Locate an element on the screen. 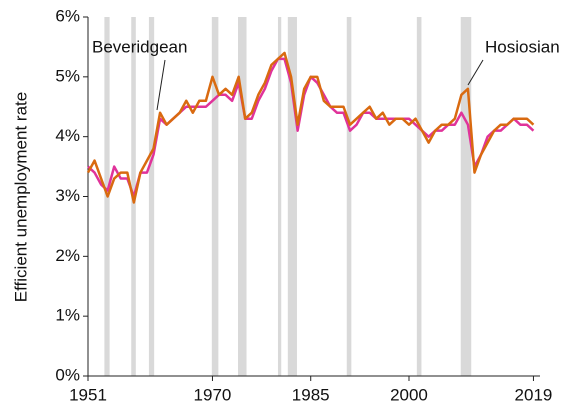 The image size is (587, 417). y-tick-label: 4% is located at coordinates (67, 135).